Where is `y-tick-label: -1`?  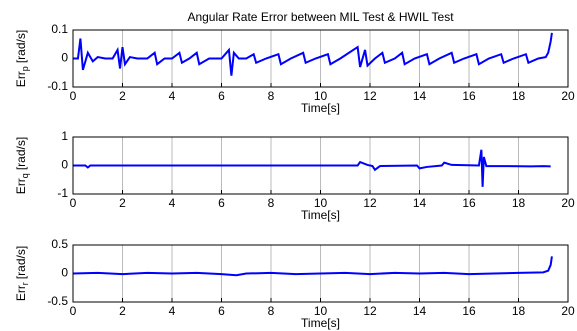 y-tick-label: -1 is located at coordinates (62, 193).